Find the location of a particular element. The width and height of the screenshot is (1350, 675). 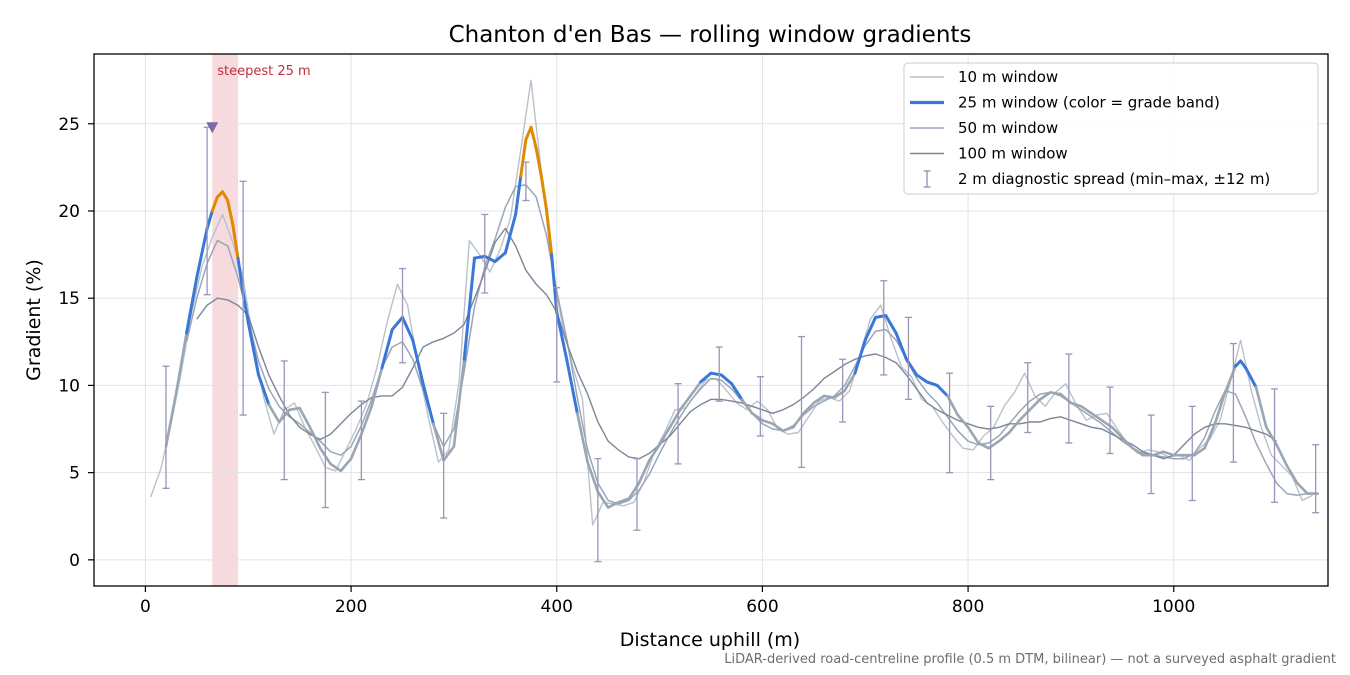

x-tick-label: 1000 is located at coordinates (1173, 607).